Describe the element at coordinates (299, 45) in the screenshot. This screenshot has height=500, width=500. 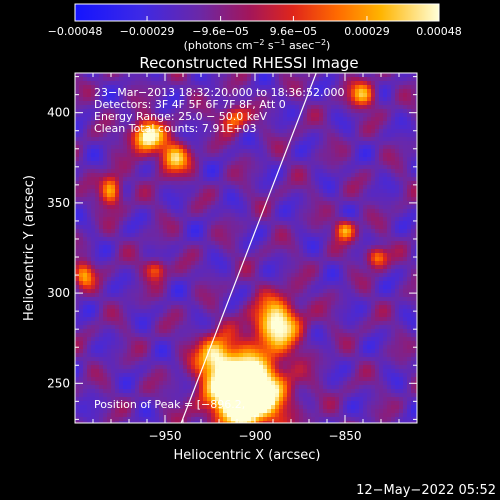
I see `colorbar-unit-part: asec` at that location.